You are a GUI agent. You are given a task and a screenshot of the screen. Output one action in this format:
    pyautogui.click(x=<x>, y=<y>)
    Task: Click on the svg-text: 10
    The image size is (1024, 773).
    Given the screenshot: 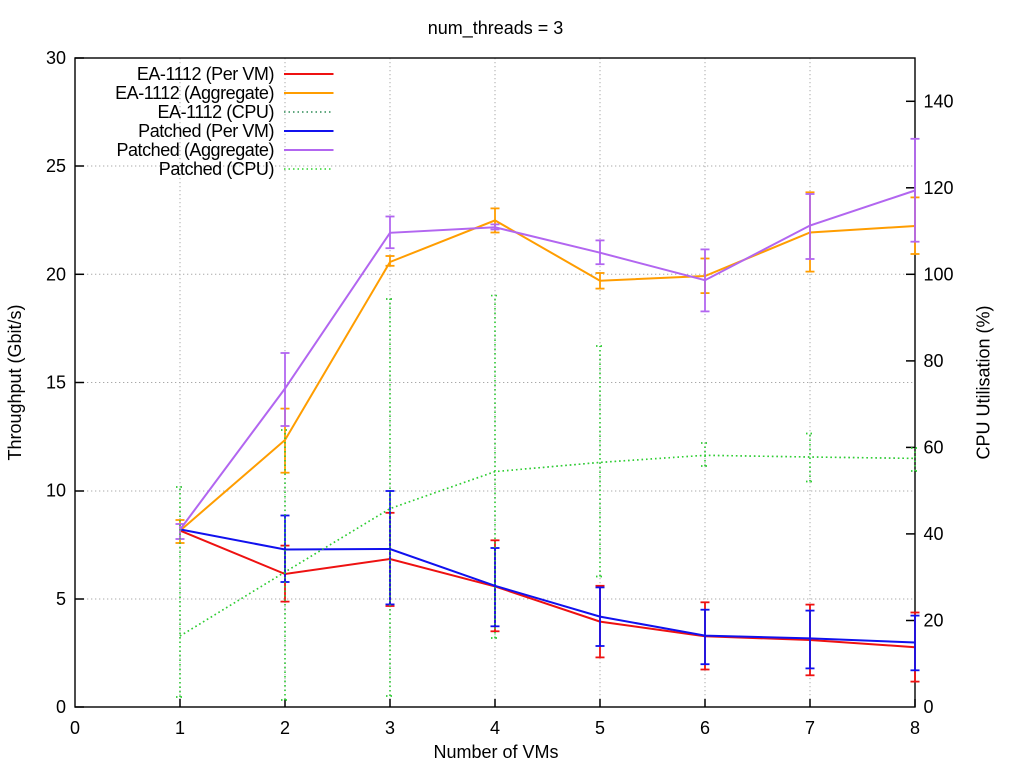 What is the action you would take?
    pyautogui.click(x=56, y=491)
    